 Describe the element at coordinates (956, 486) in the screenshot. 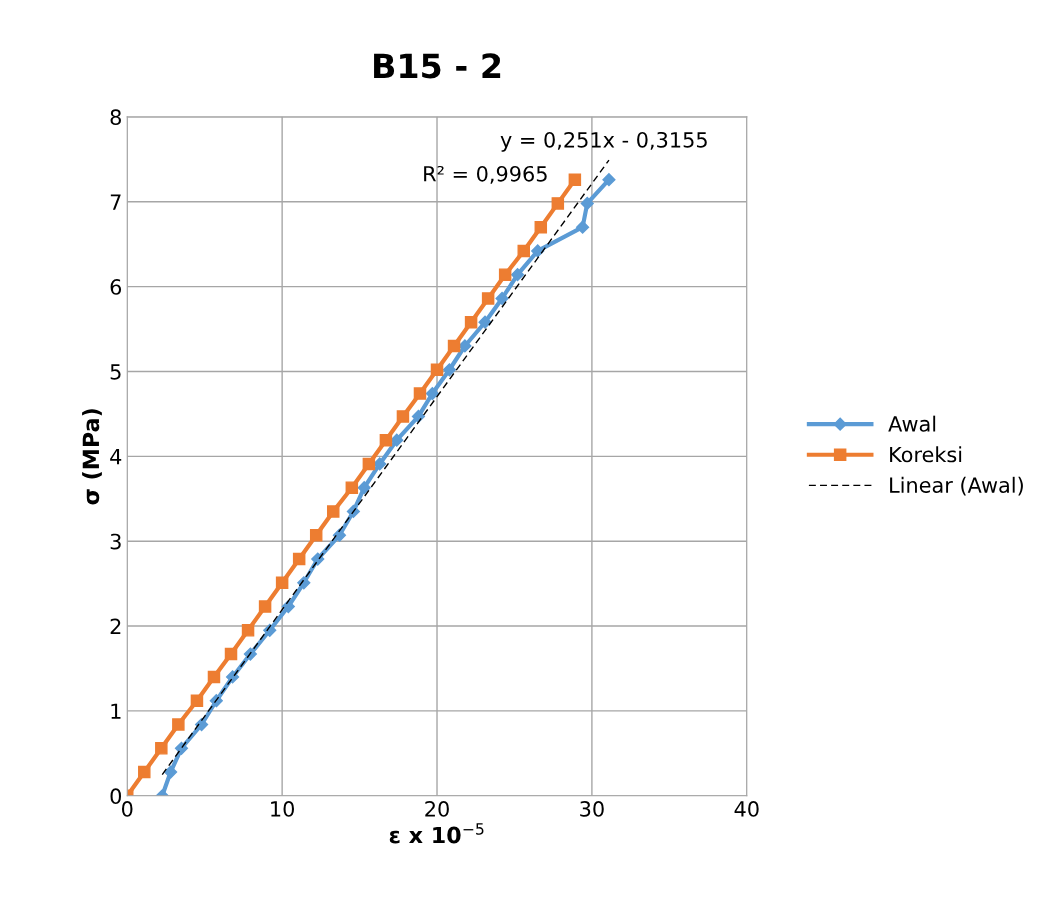

I see `legend-label: Linear (Awal)` at that location.